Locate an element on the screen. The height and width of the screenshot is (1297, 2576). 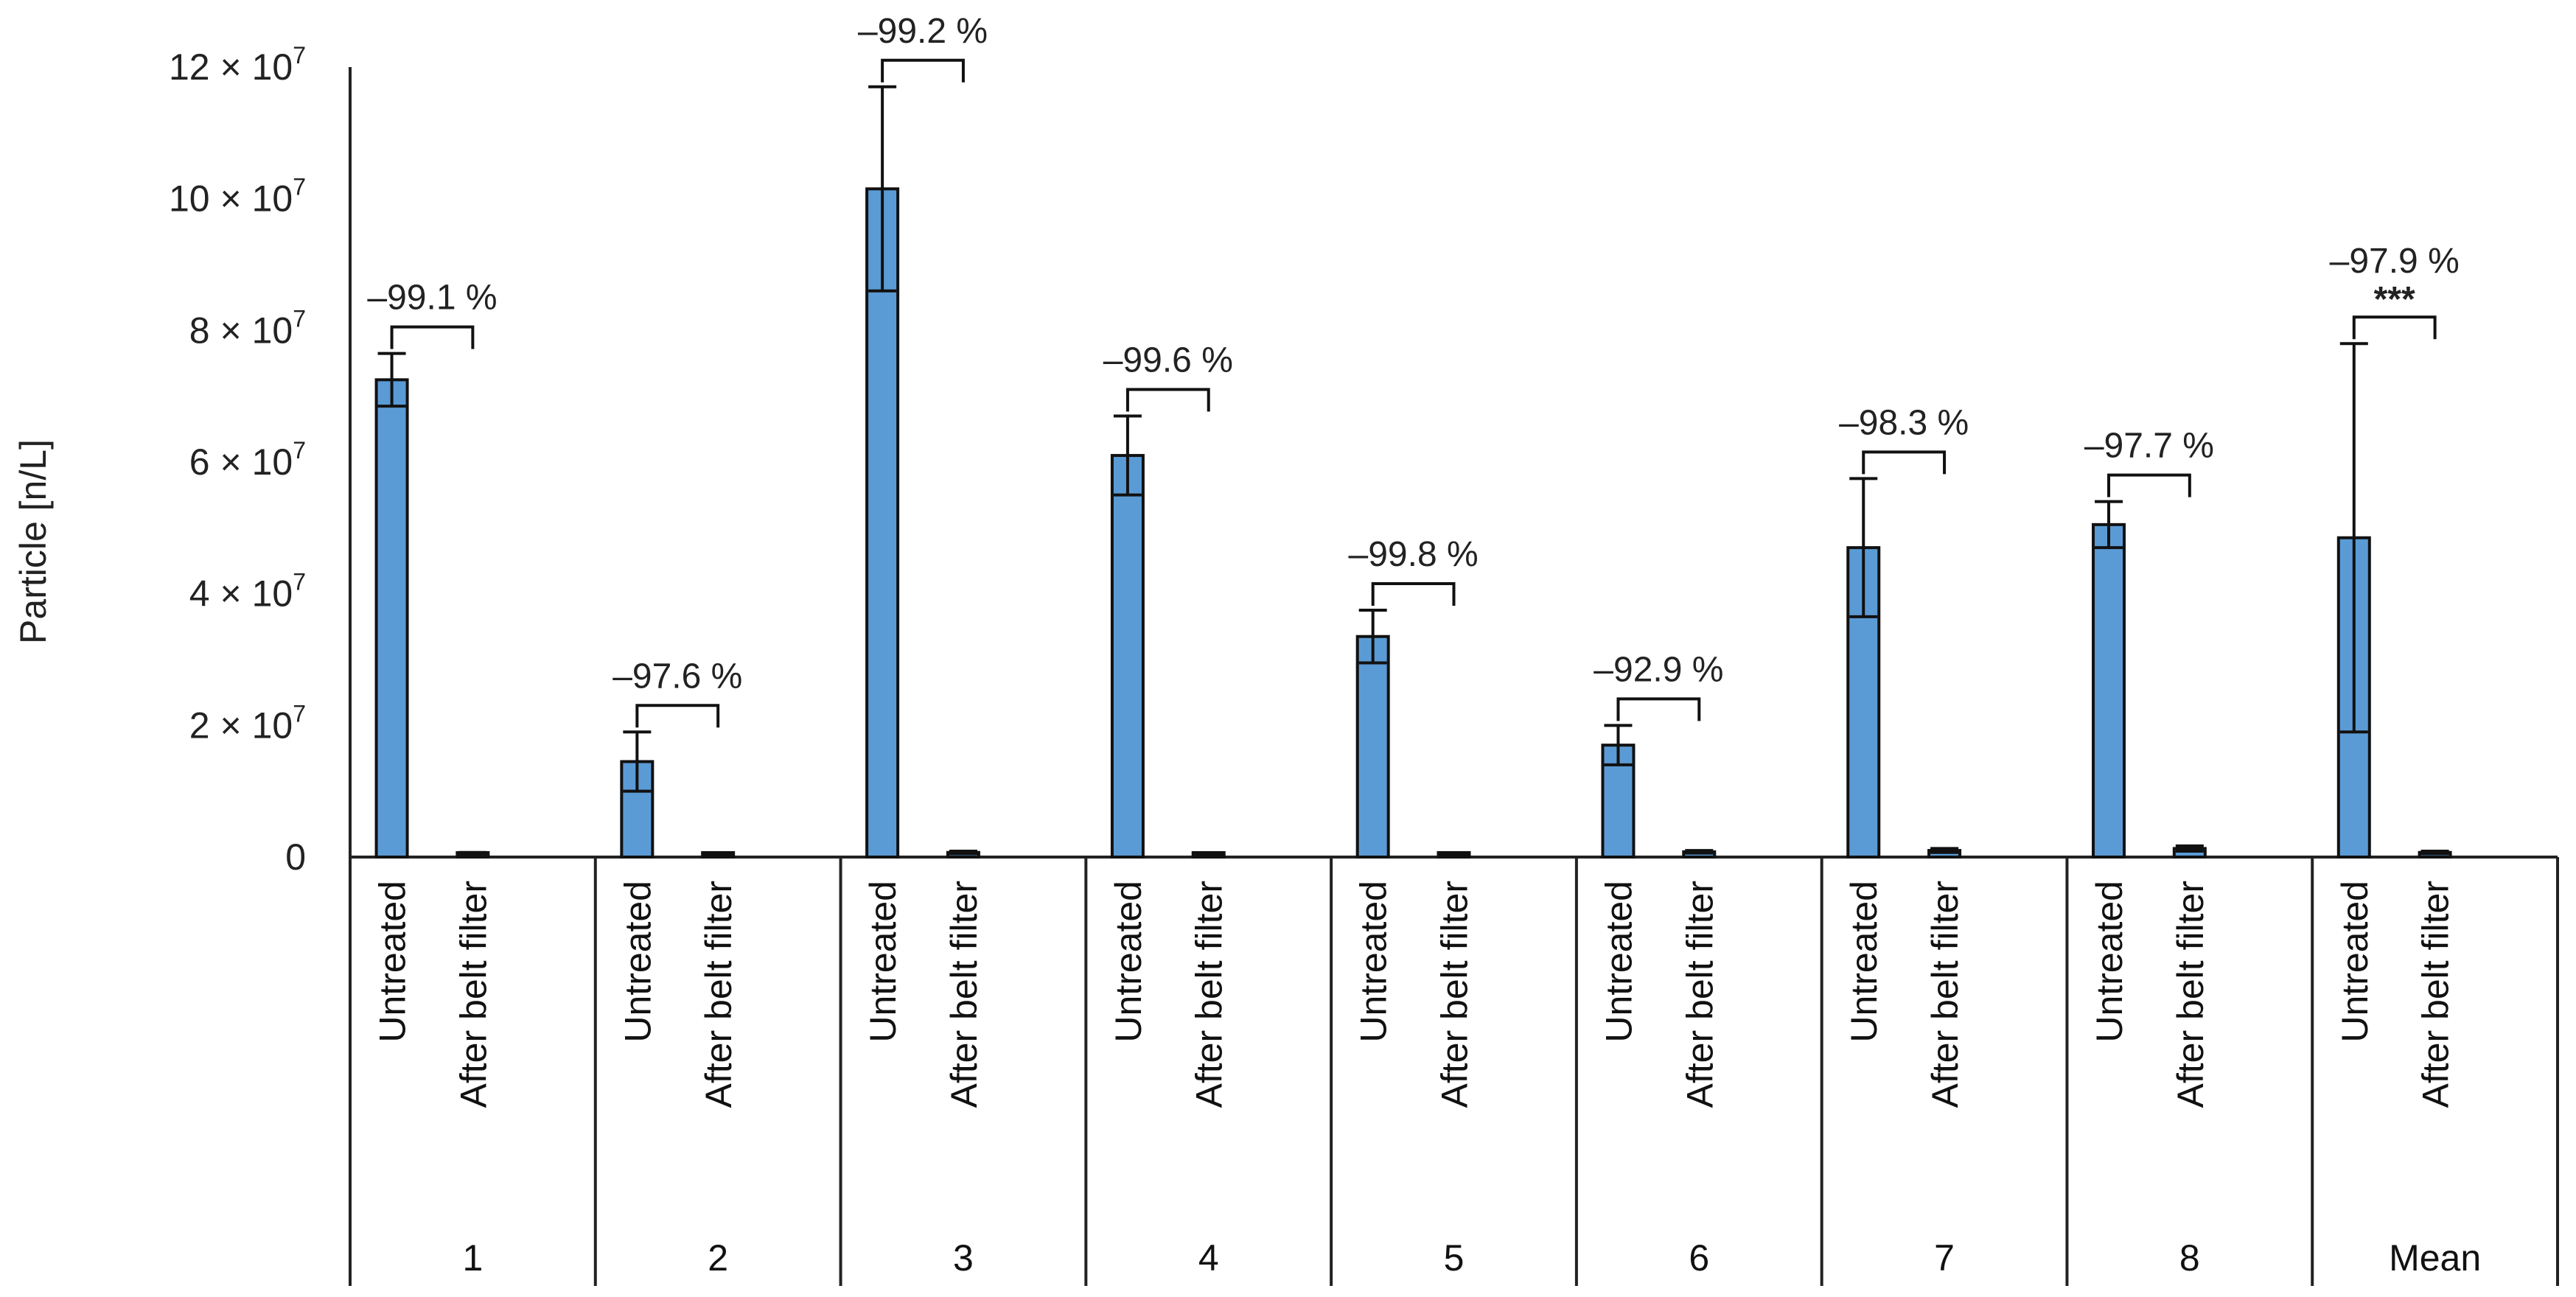
reduction-label: –98.3 % is located at coordinates (1904, 422).